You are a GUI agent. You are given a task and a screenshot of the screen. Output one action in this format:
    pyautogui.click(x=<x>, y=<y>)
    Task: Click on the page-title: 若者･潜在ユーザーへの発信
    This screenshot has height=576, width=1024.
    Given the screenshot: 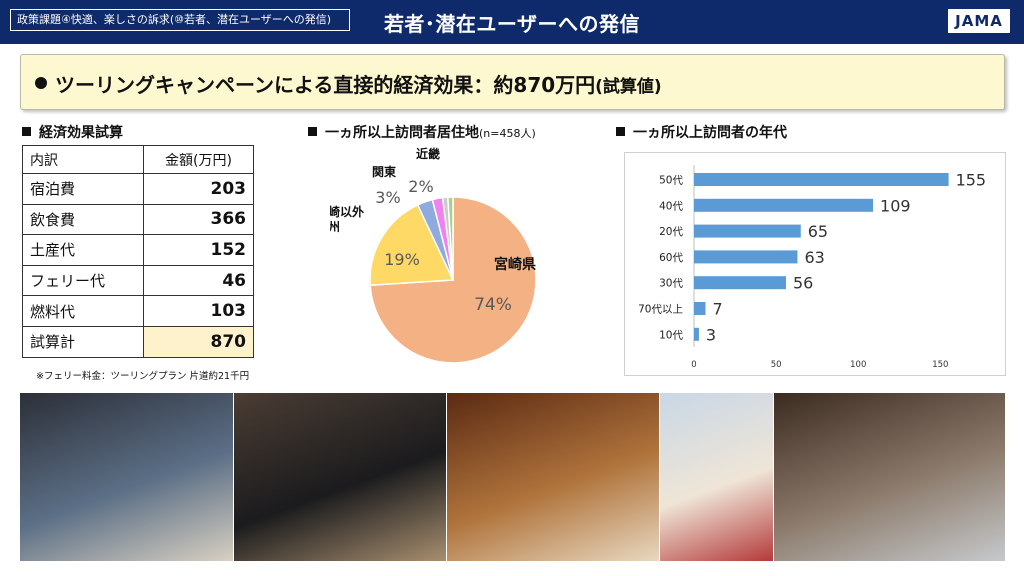 What is the action you would take?
    pyautogui.click(x=512, y=24)
    